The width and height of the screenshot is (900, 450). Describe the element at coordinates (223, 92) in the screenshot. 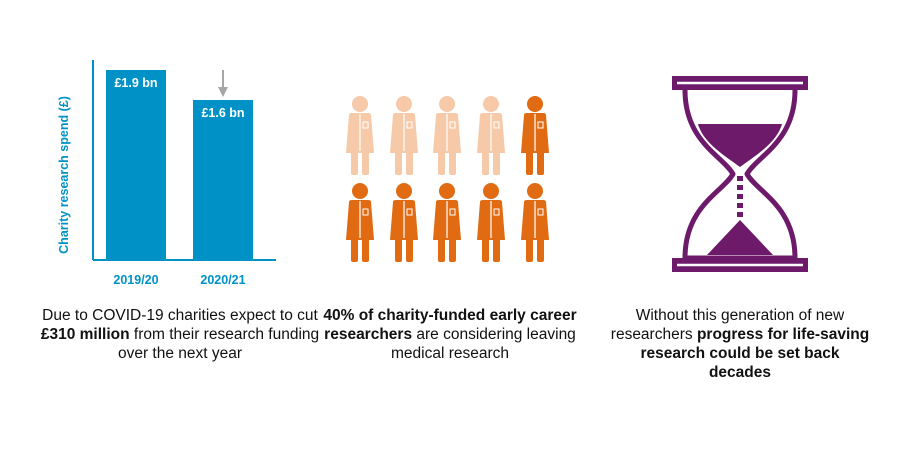

I see `decrease-arrow-head` at that location.